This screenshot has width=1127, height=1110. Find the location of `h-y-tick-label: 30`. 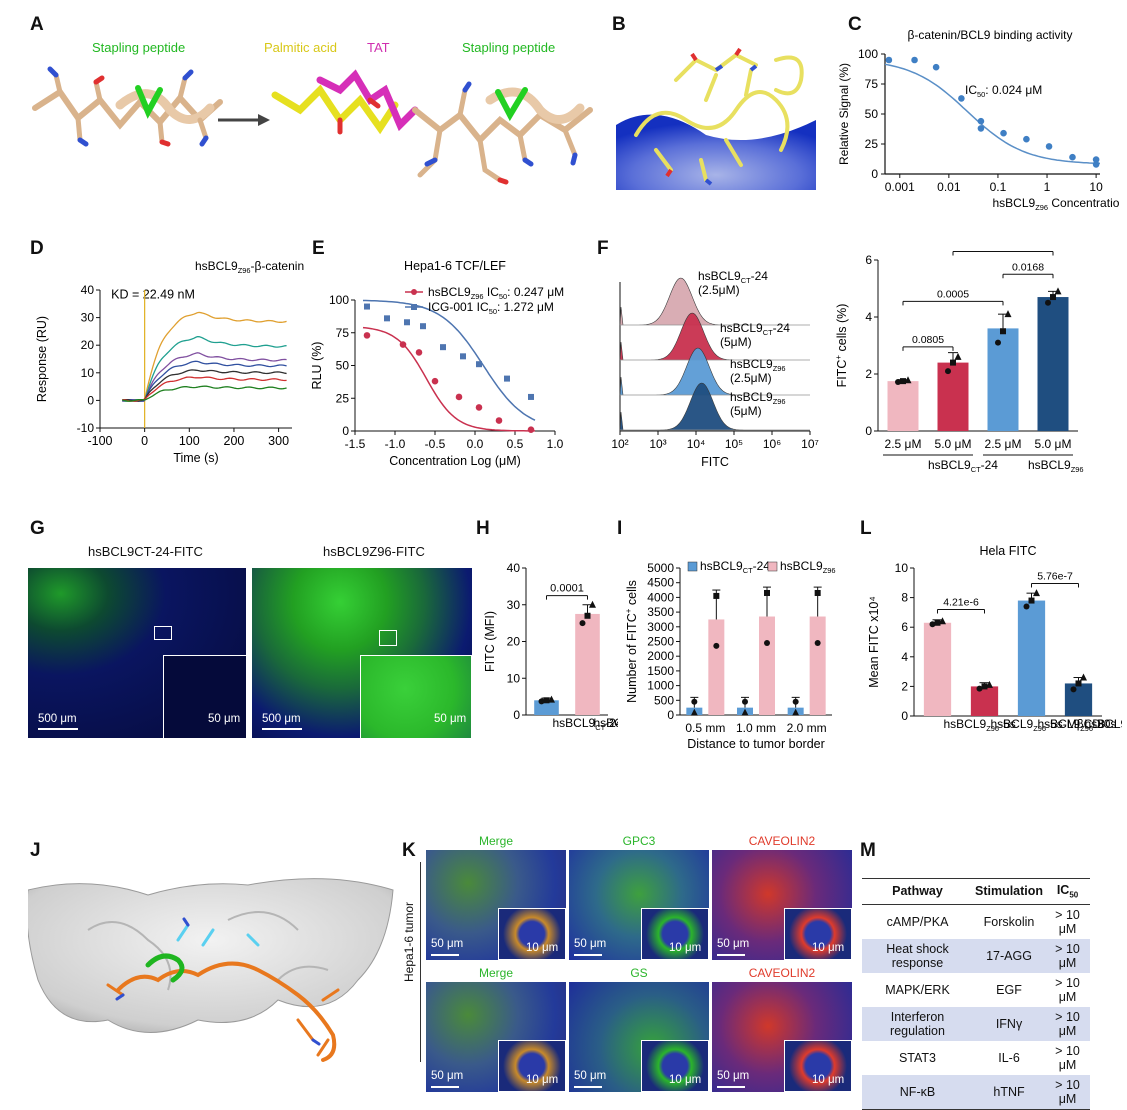

h-y-tick-label: 30 is located at coordinates (514, 605).